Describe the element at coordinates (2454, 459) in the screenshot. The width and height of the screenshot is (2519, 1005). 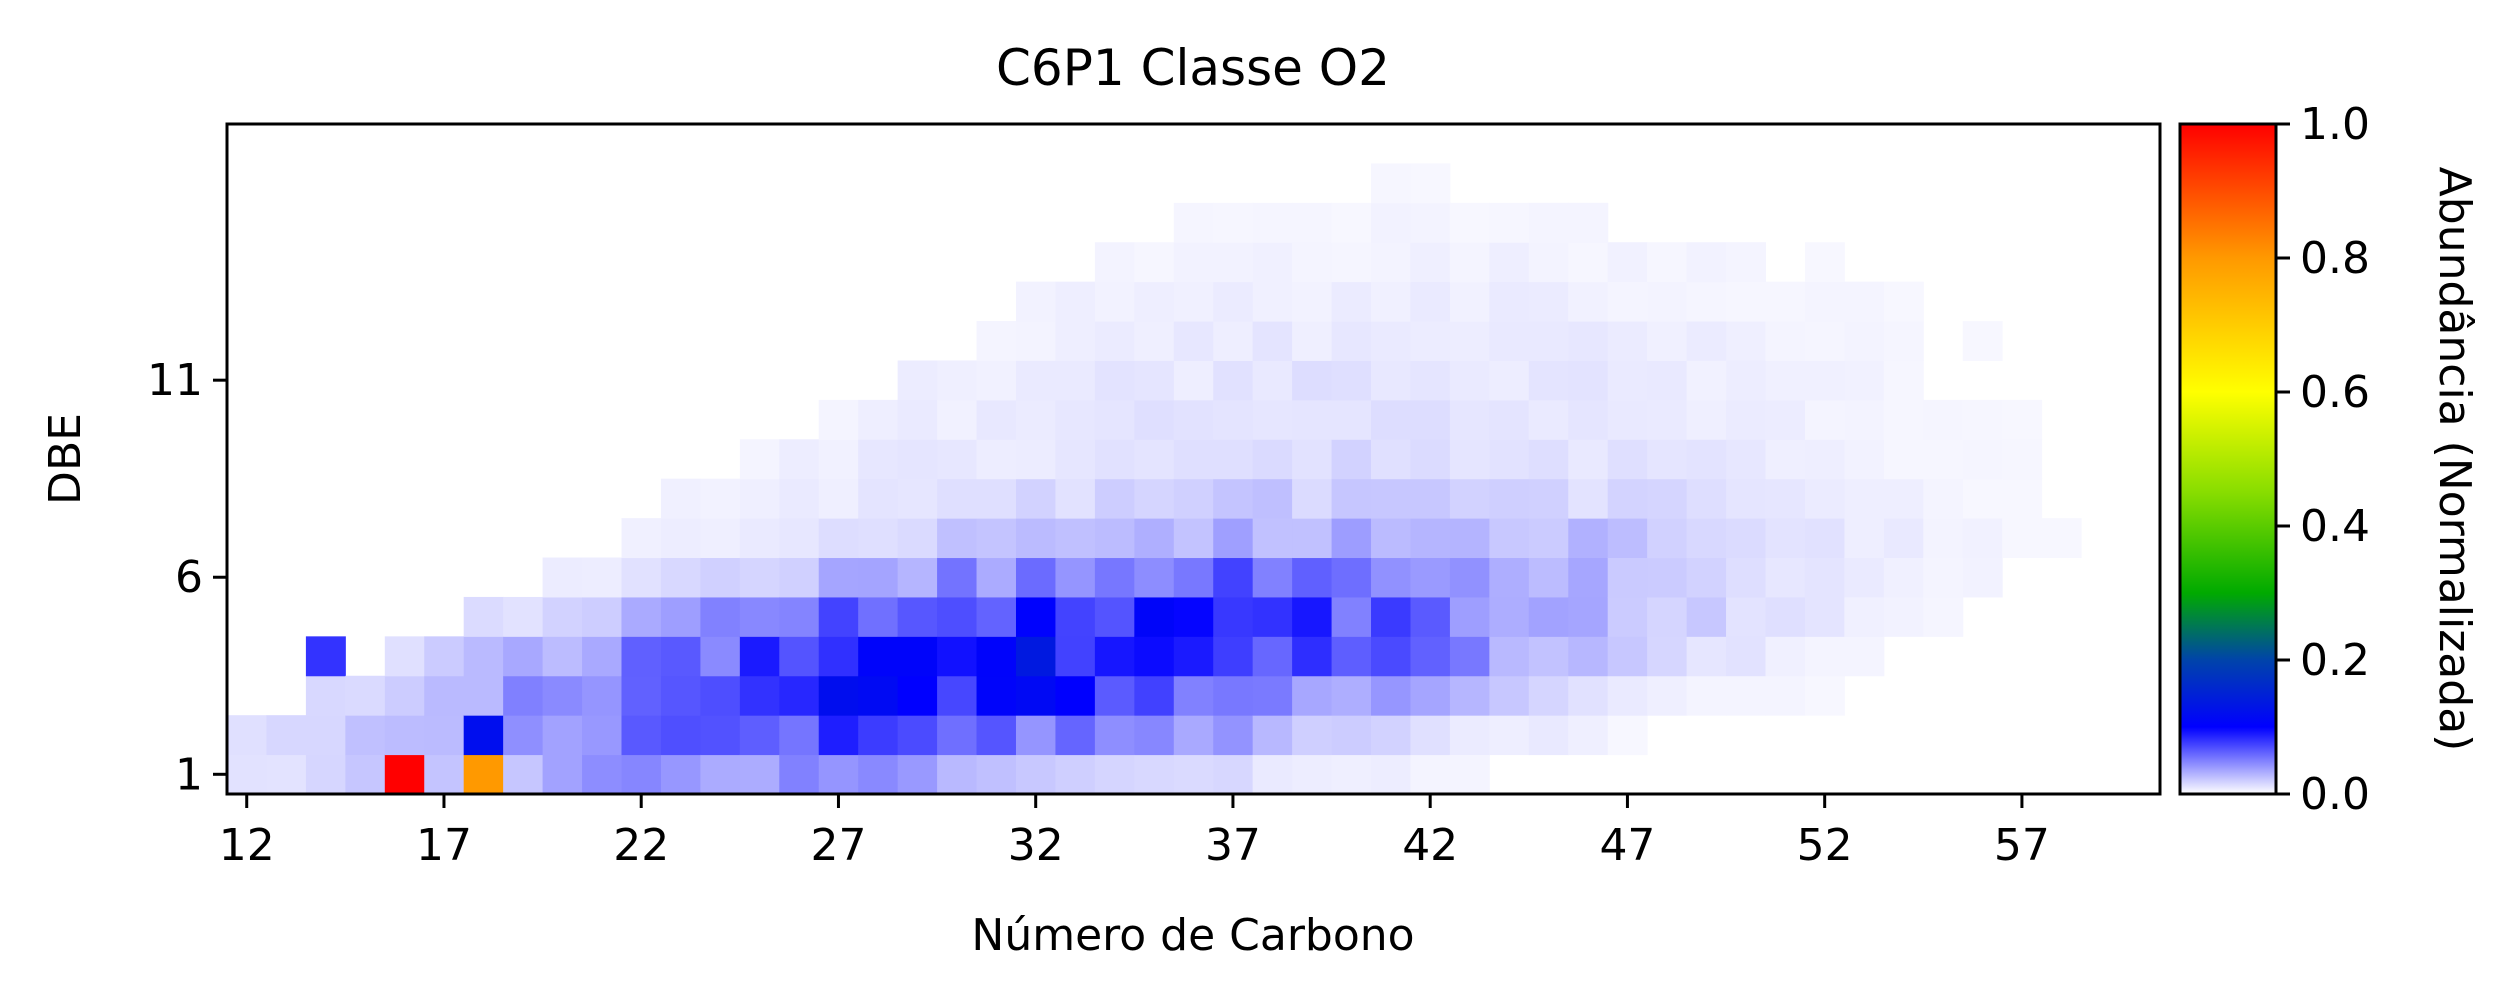
I see `colorbar-label: Abundância (Normalizada)` at that location.